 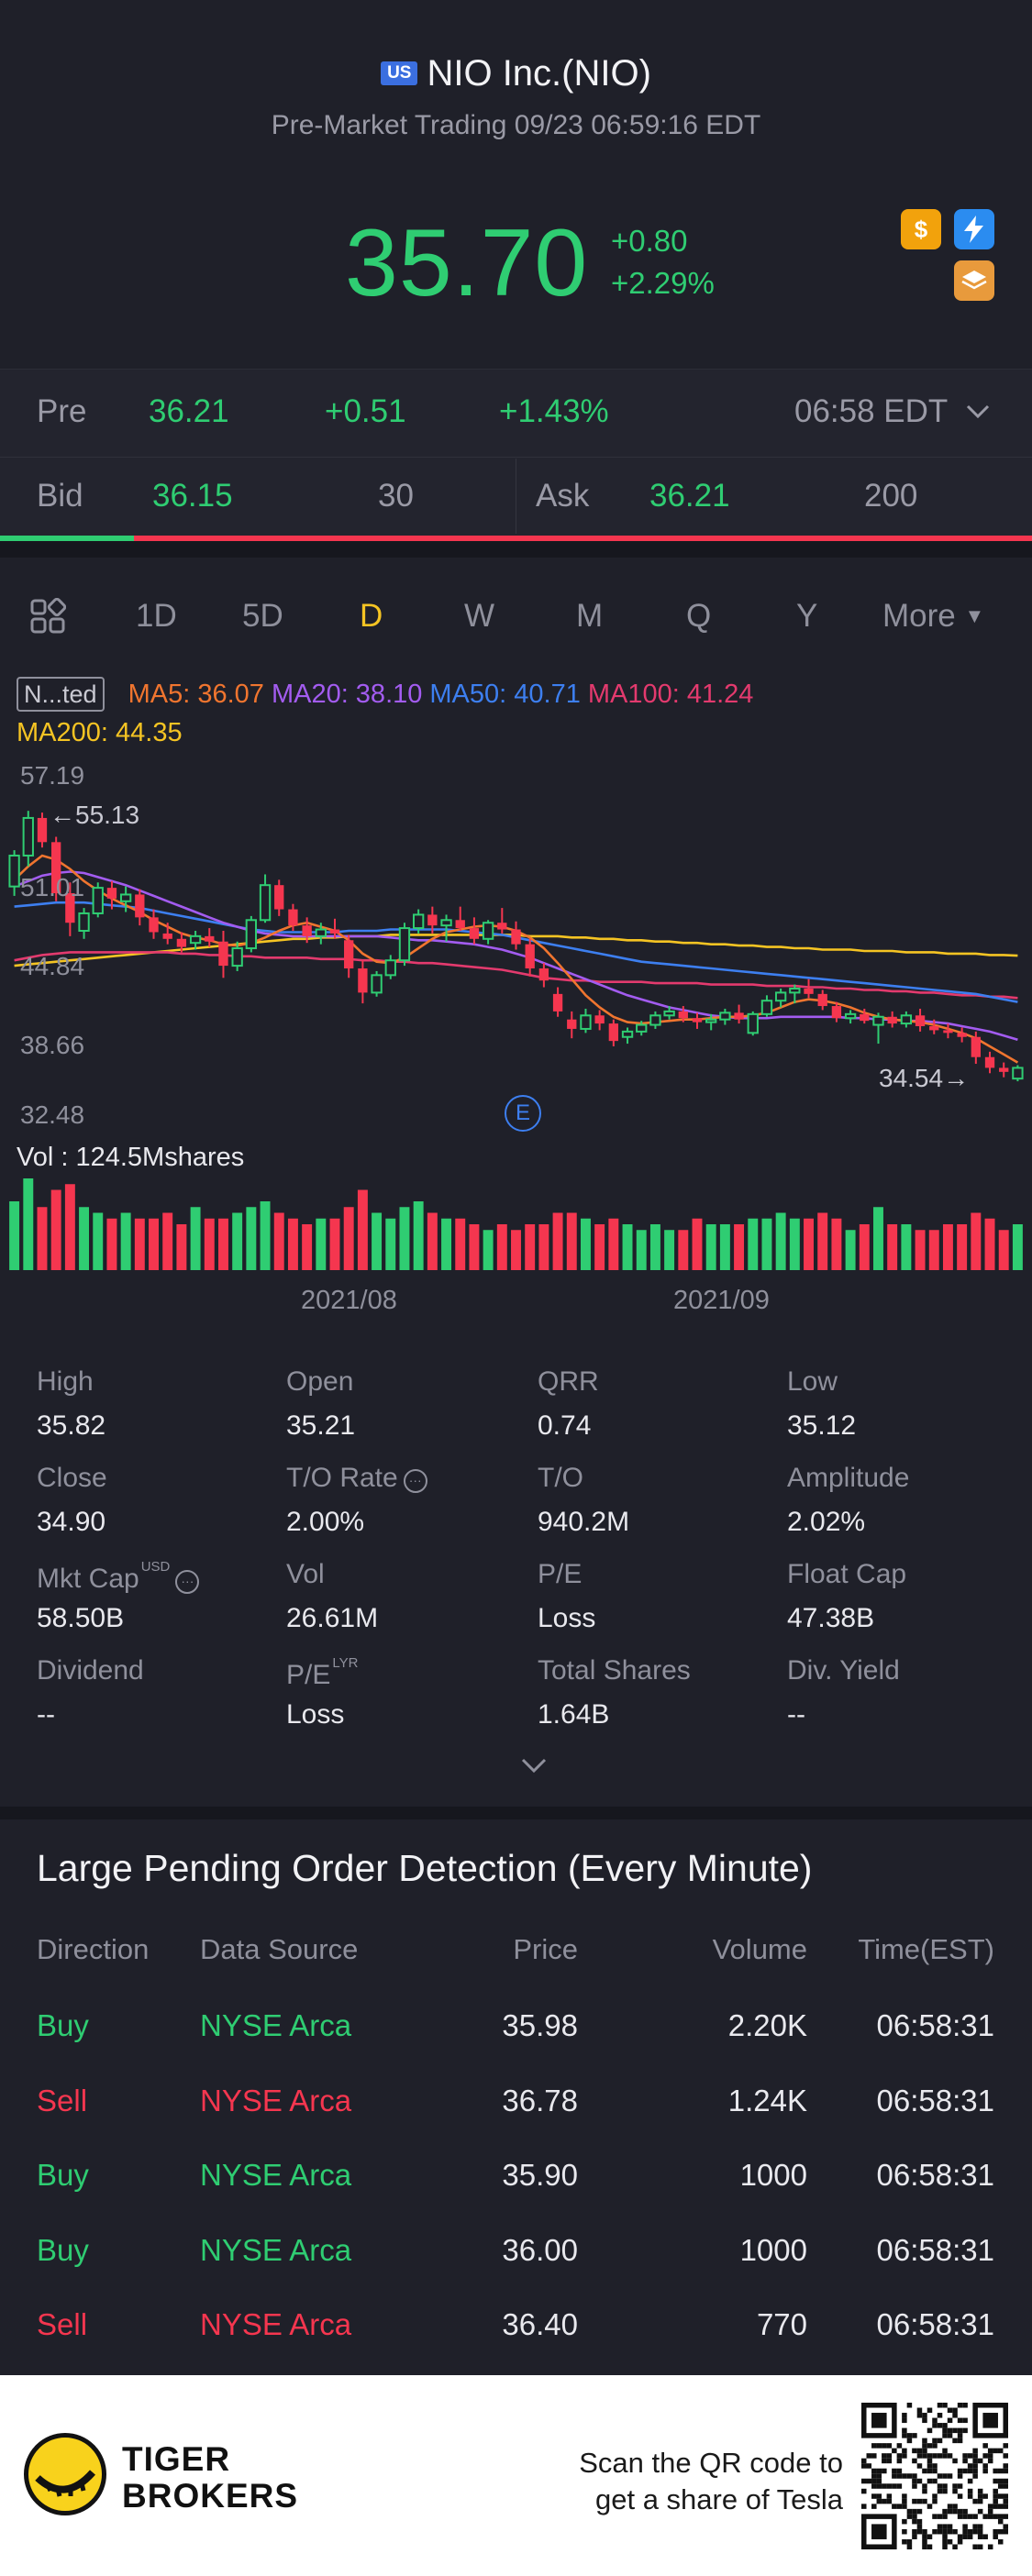 What do you see at coordinates (924, 1078) in the screenshot?
I see `min-price-label: 34.54→` at bounding box center [924, 1078].